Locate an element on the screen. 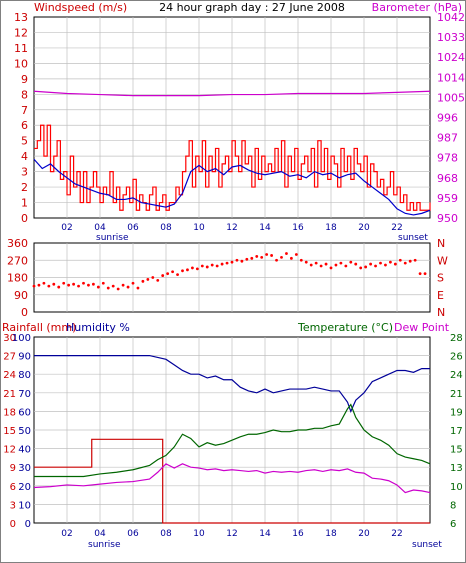  humidity-tick-20: 20 is located at coordinates (24, 487).